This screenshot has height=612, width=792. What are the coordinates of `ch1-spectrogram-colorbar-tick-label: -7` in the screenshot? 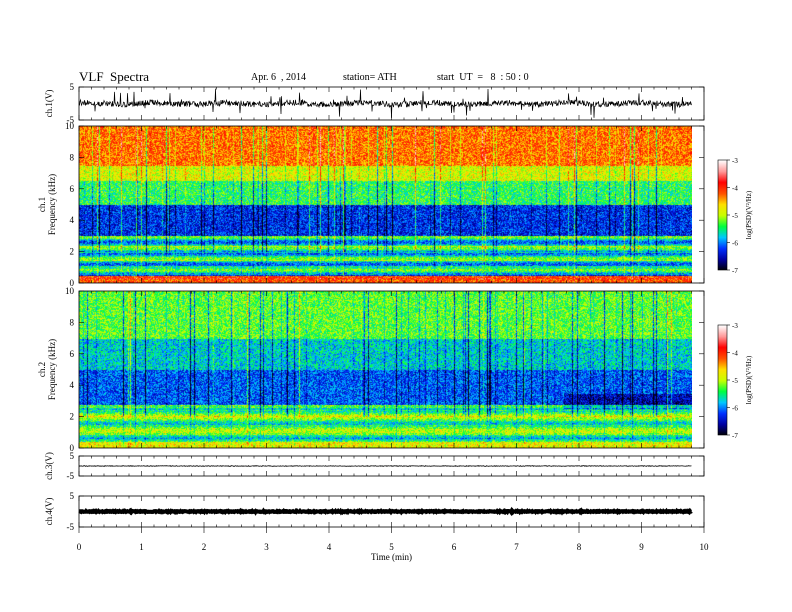 It's located at (735, 271).